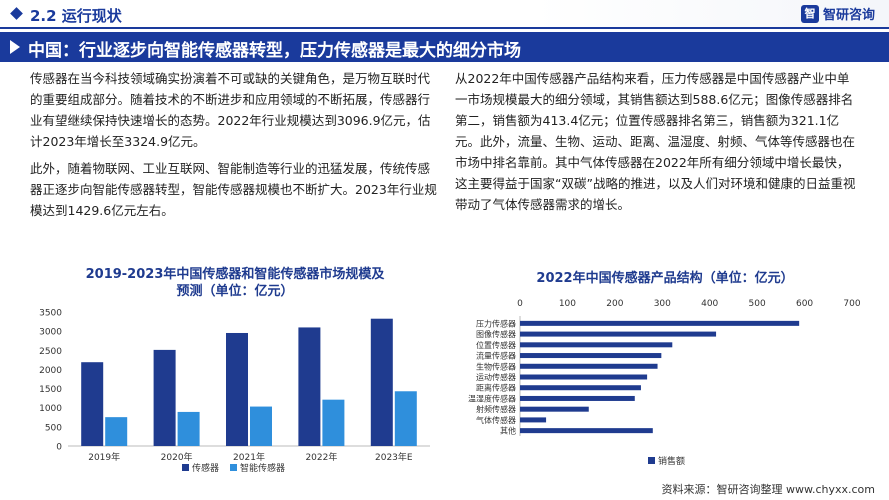 Image resolution: width=889 pixels, height=500 pixels. Describe the element at coordinates (235, 274) in the screenshot. I see `left-chart-title-line-1: 2019-2023年中国传感器和智能传感器市场规模及` at that location.